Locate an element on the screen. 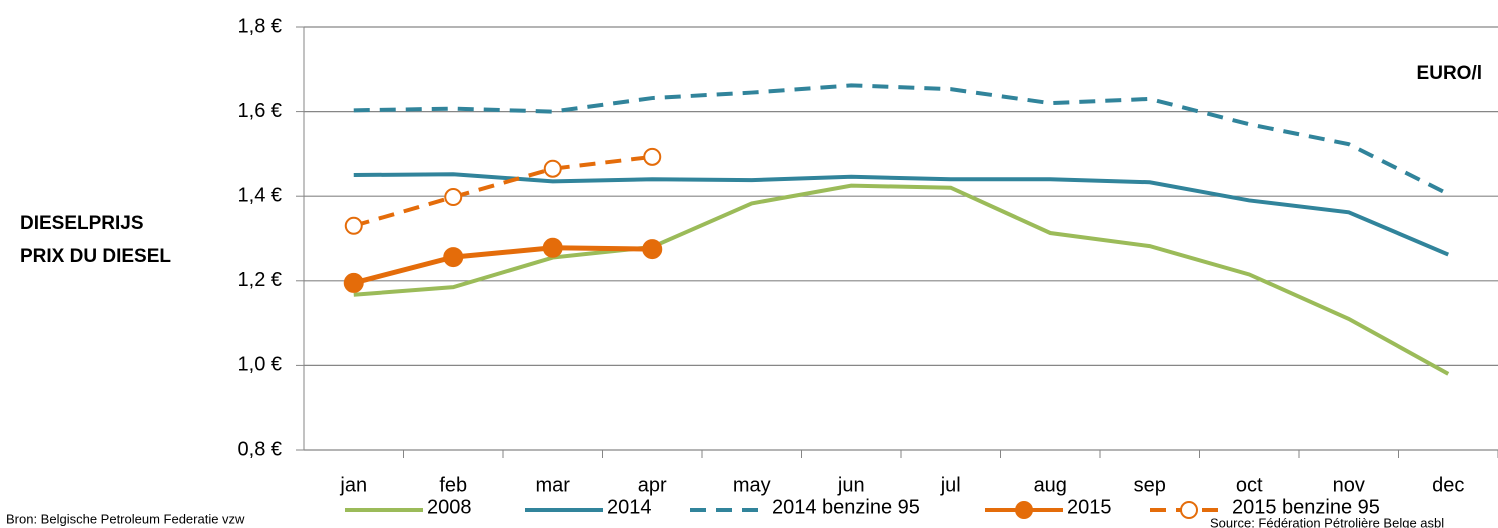  x-tick-label: may is located at coordinates (752, 485).